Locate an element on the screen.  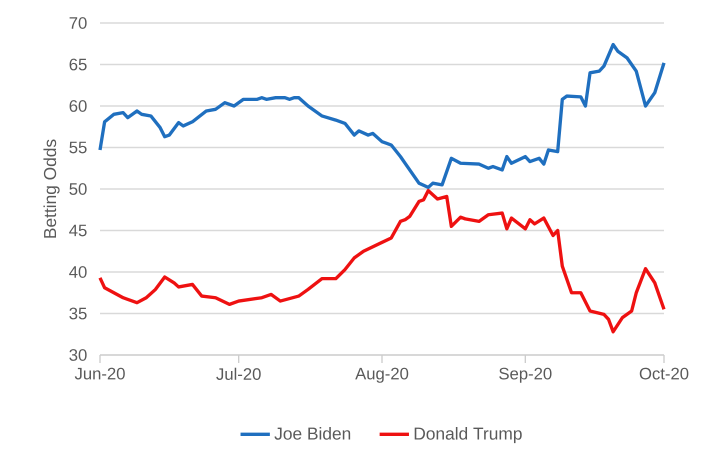
y-tick-label: 45 is located at coordinates (78, 230).